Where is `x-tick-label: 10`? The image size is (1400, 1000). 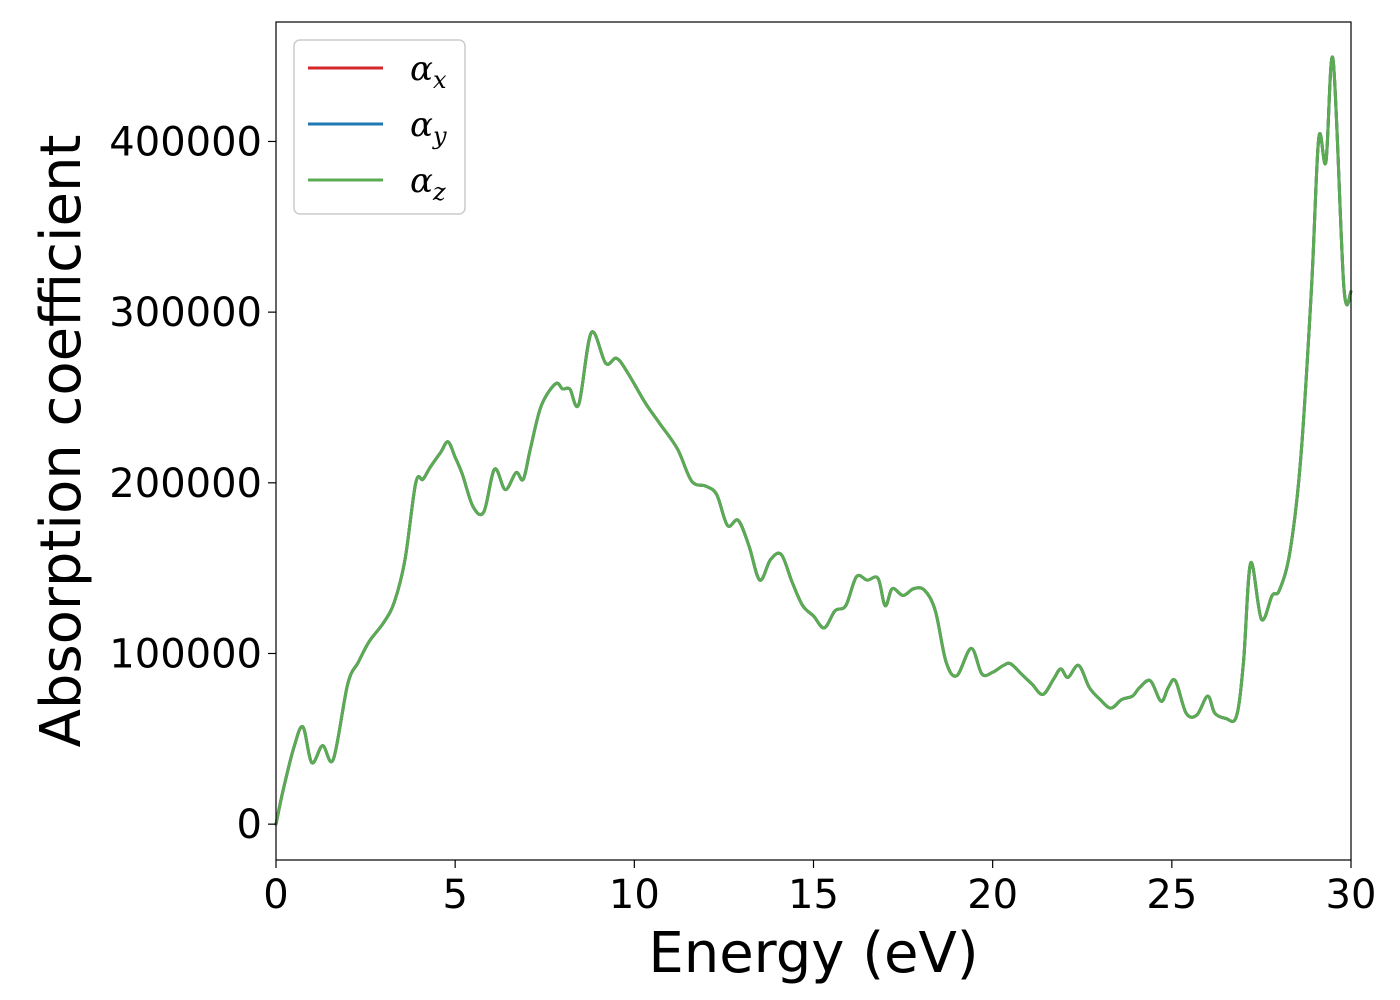 x-tick-label: 10 is located at coordinates (634, 895).